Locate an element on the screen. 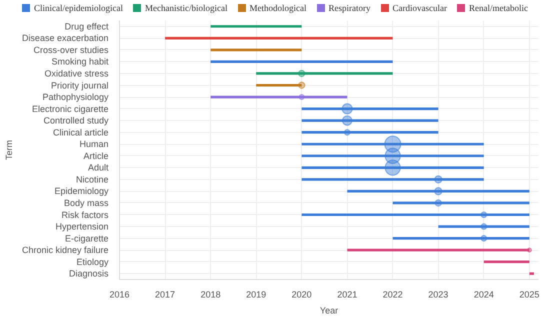 The image size is (550, 318). y-tick-label: Epidemiology is located at coordinates (81, 191).